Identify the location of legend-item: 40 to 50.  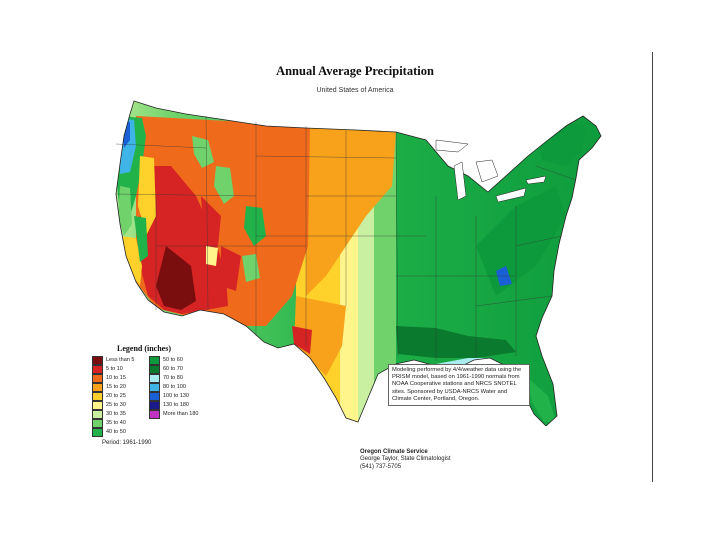
(117, 432).